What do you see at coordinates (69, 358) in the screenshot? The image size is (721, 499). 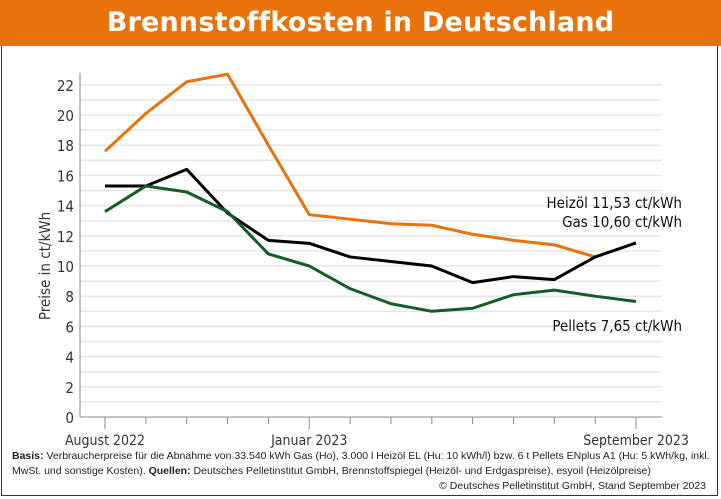 I see `y-tick-label: 4` at bounding box center [69, 358].